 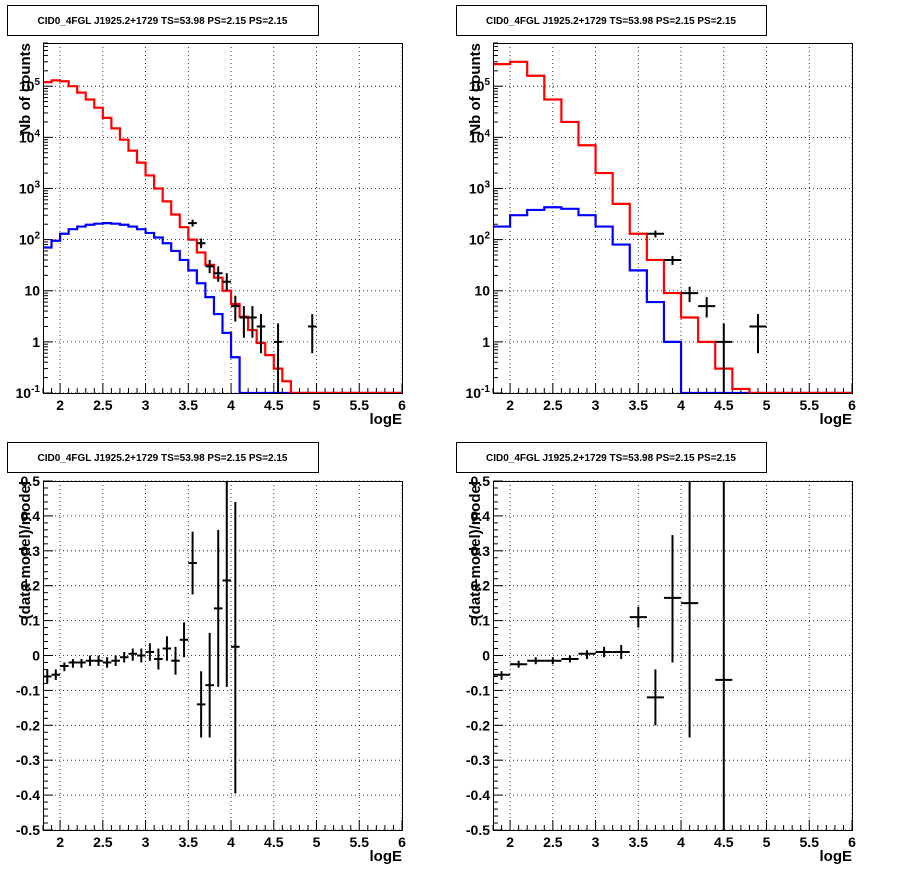 I want to click on title-box, so click(x=611, y=20).